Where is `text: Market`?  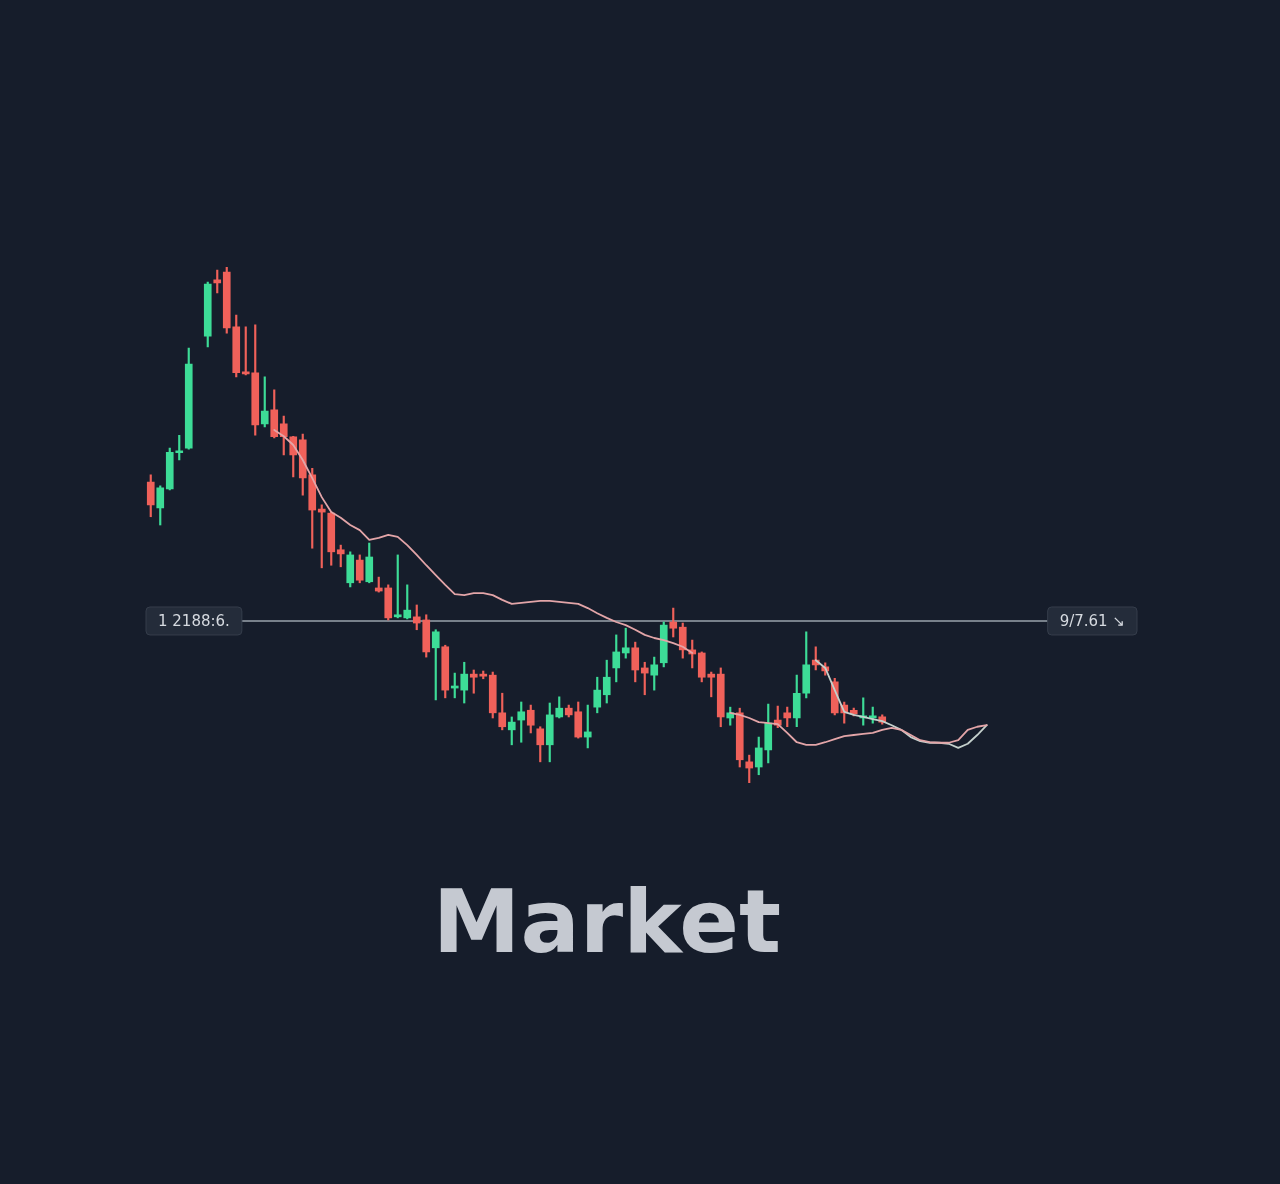
text: Market is located at coordinates (607, 921).